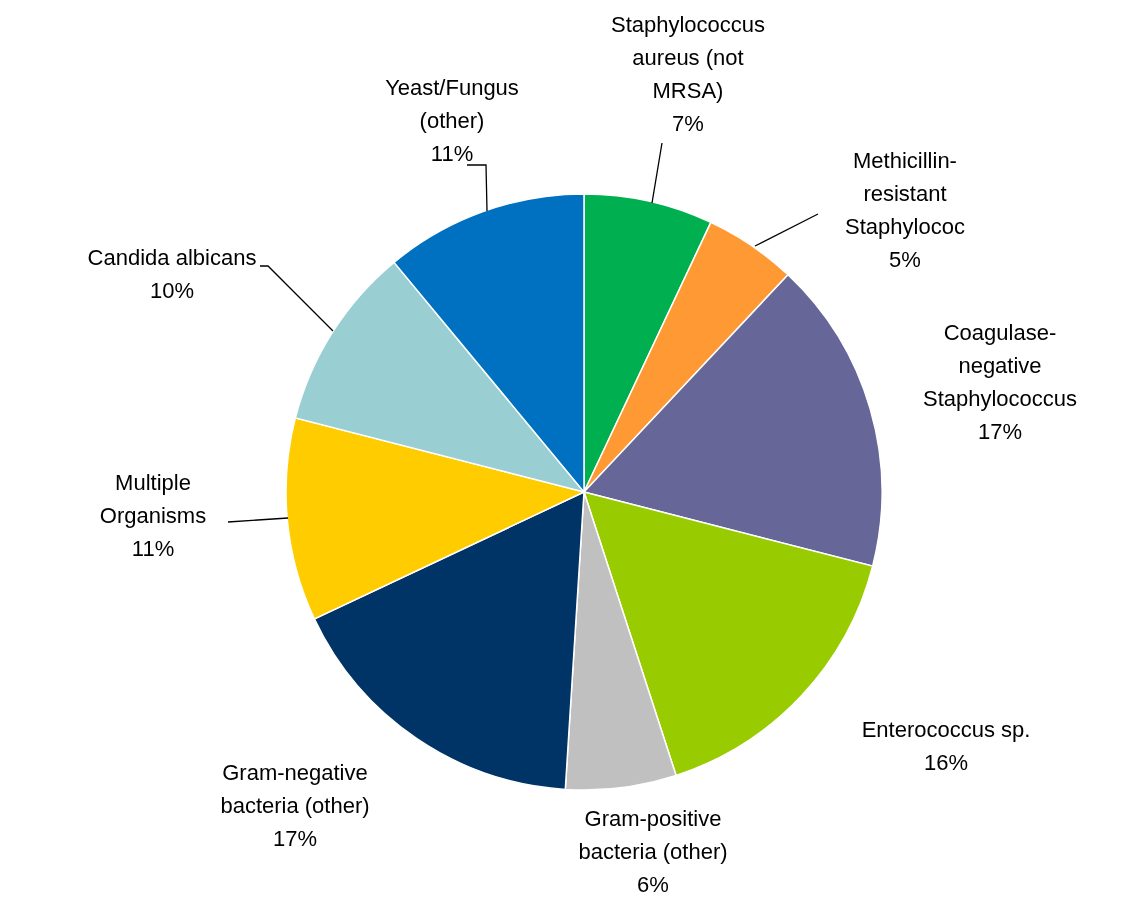 This screenshot has height=903, width=1129. Describe the element at coordinates (688, 123) in the screenshot. I see `data-label: 7%` at that location.